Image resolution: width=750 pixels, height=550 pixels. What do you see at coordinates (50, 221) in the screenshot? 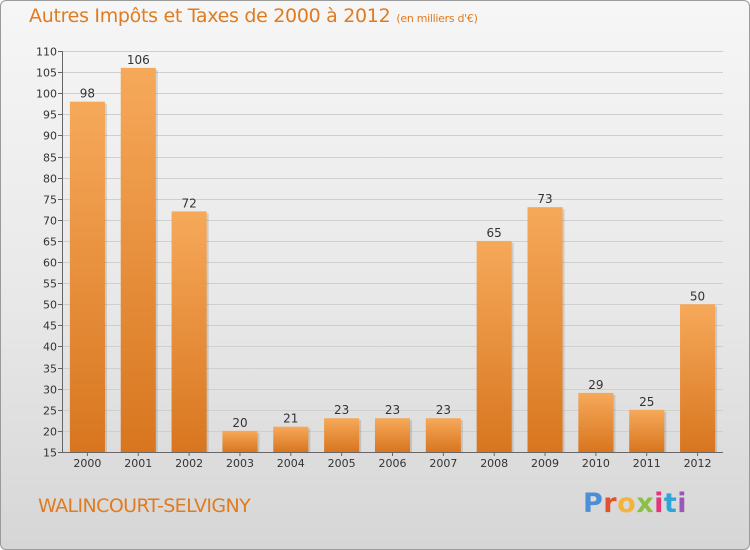
I see `y-tick-label: 70` at bounding box center [50, 221].